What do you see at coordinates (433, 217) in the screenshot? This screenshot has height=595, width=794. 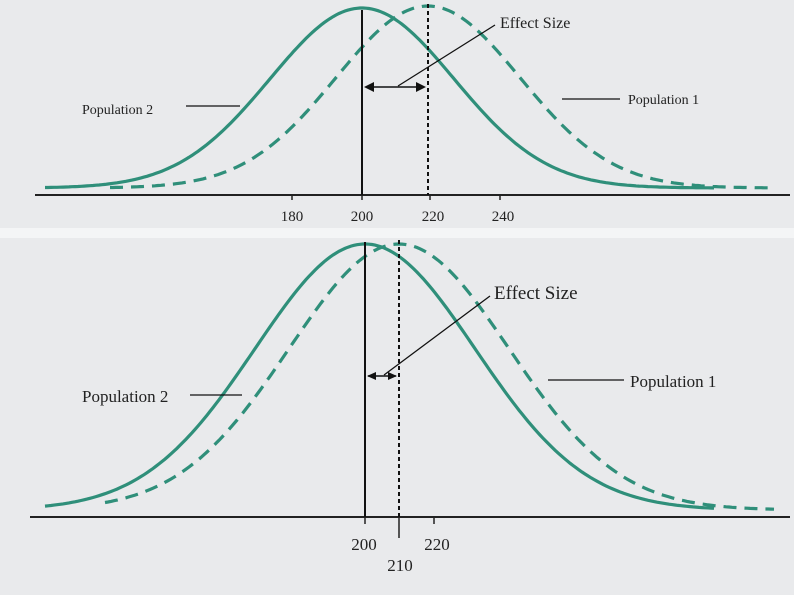 I see `top-tick-label-220: 220` at bounding box center [433, 217].